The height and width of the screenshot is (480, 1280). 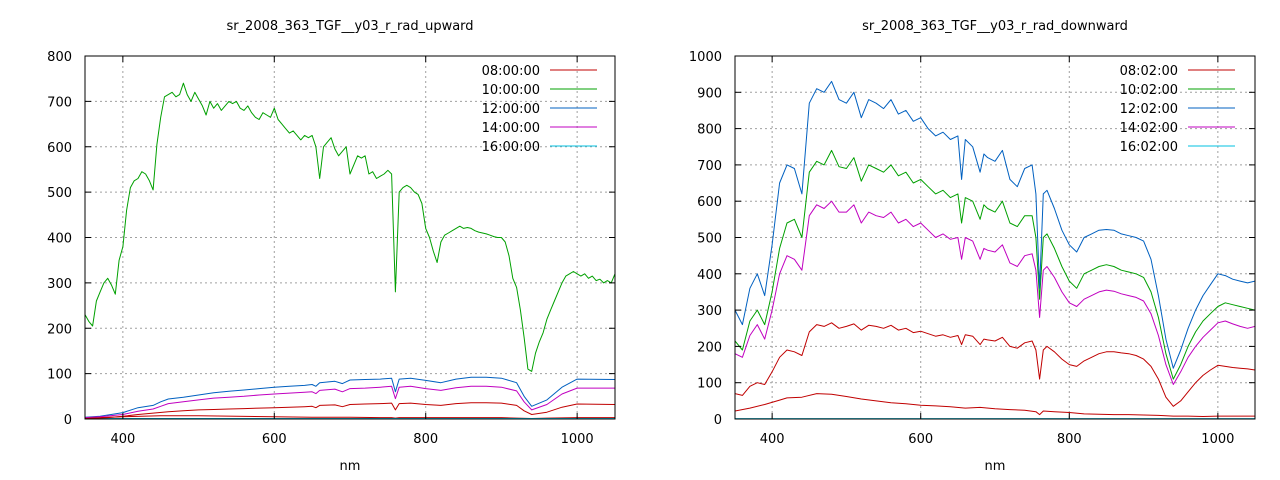 I want to click on legend-label: 08:02:00, so click(x=1149, y=71).